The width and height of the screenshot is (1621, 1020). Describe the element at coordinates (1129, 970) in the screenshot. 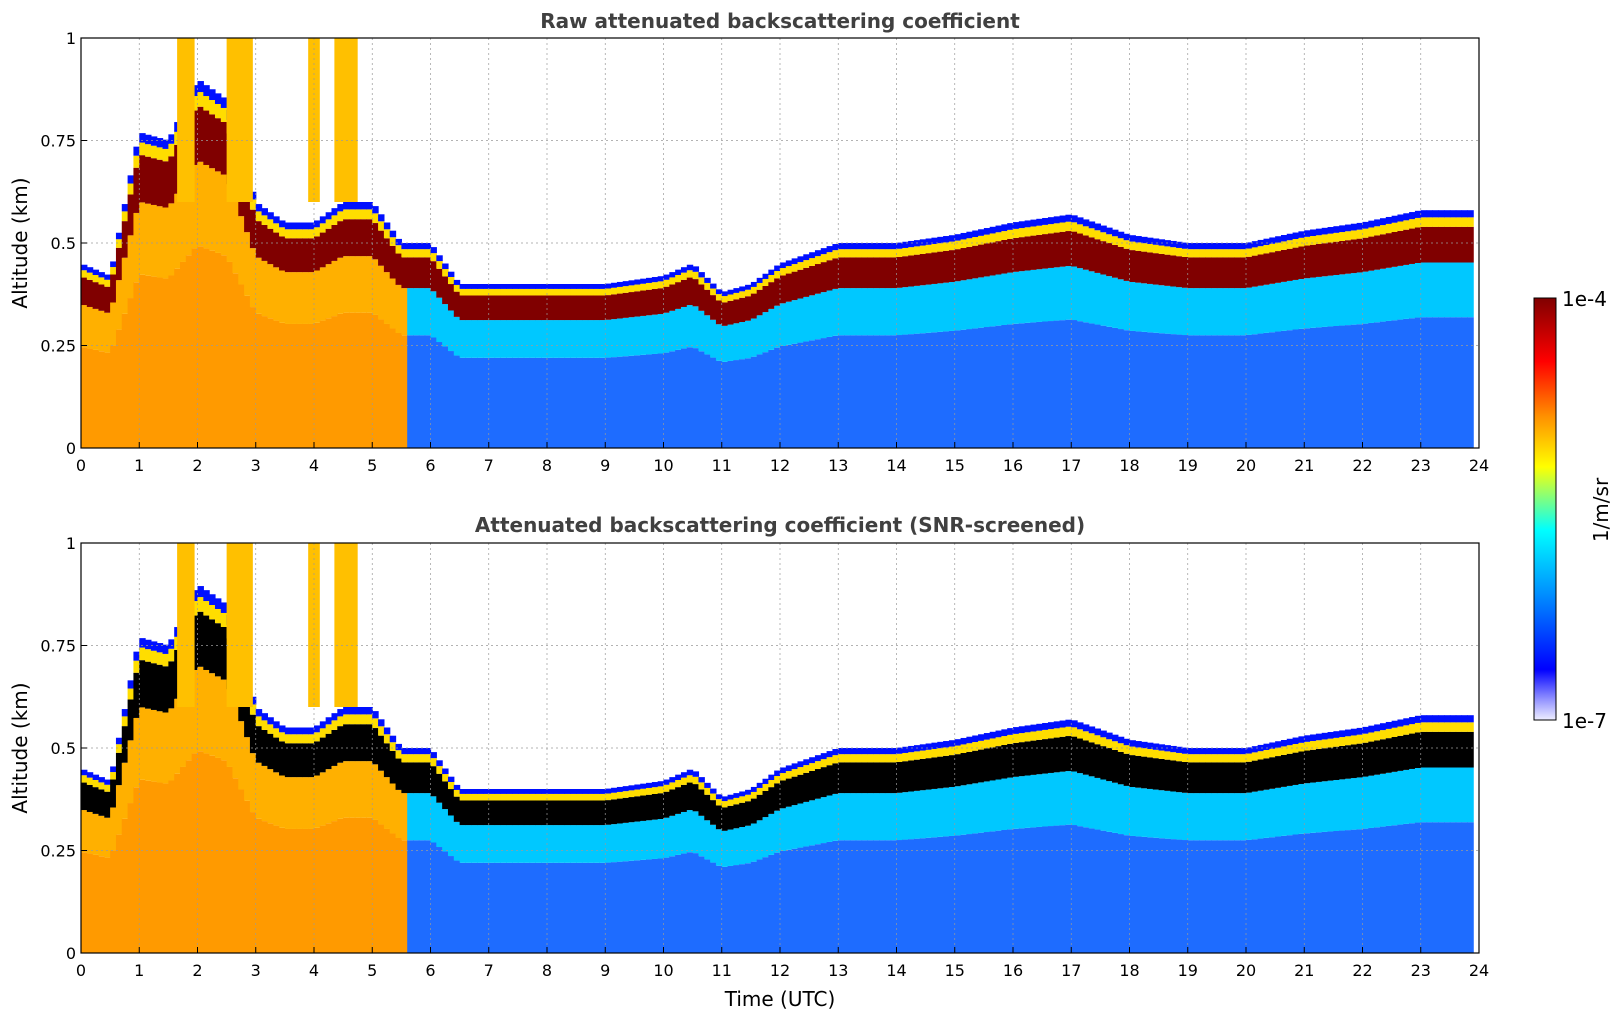

I see `x-tick-label: 18` at that location.